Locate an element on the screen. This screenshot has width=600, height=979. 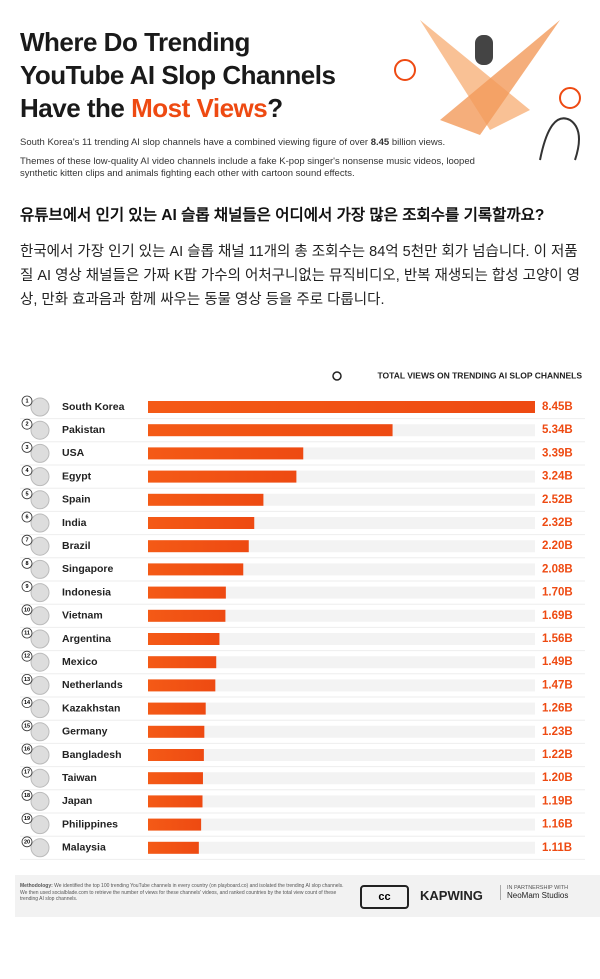
rank-label: 15 is located at coordinates (27, 726).